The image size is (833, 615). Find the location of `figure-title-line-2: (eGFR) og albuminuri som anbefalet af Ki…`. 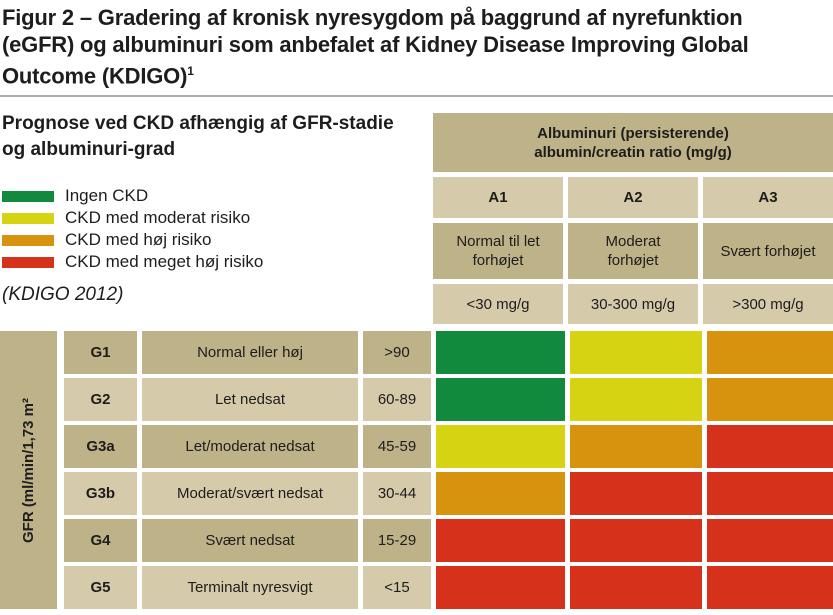

figure-title-line-2: (eGFR) og albuminuri som anbefalet af Ki… is located at coordinates (375, 44).